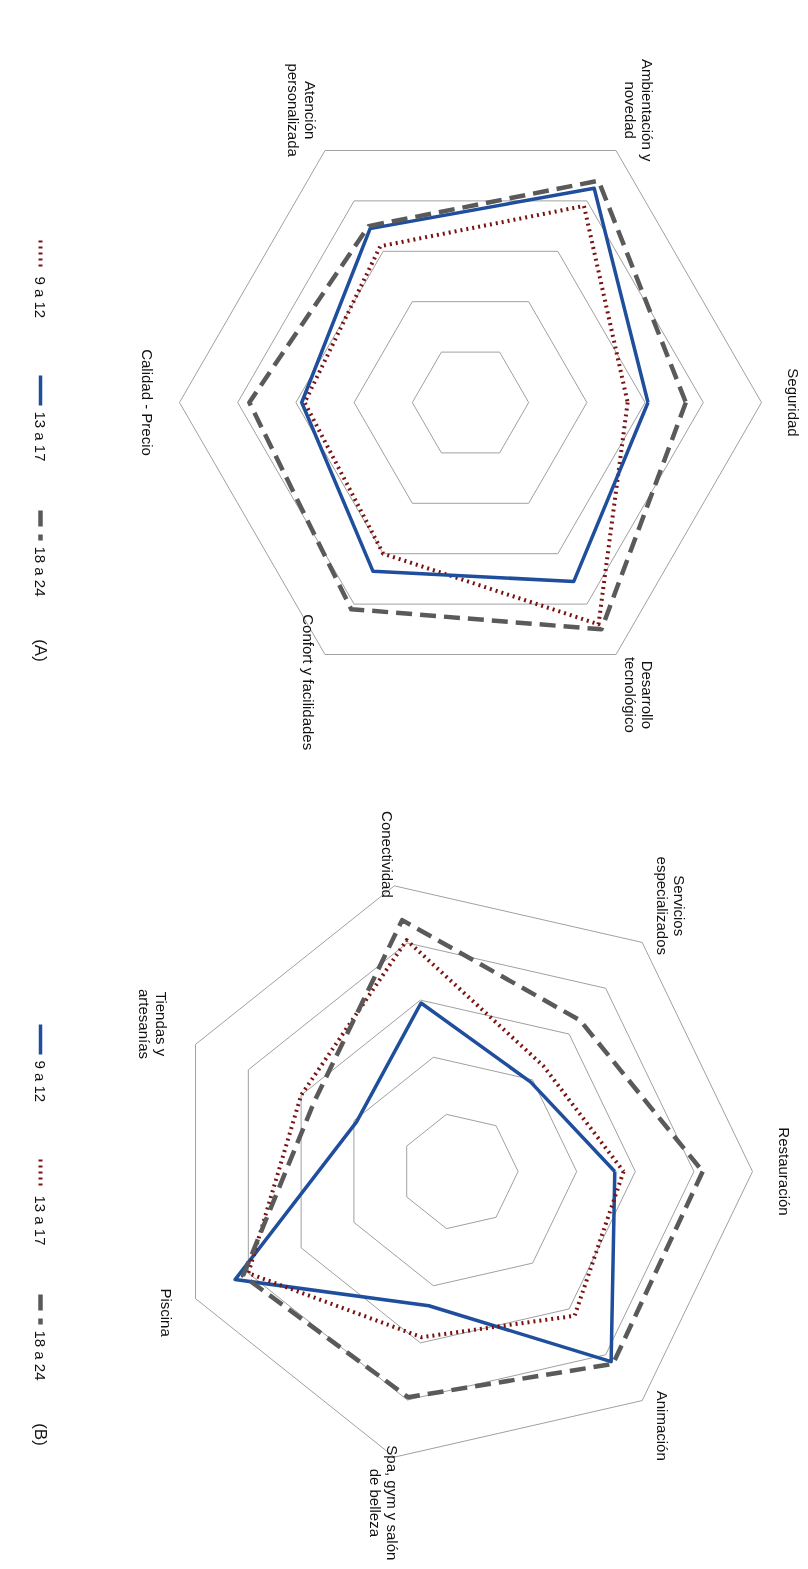 This screenshot has height=1569, width=808. Describe the element at coordinates (387, 854) in the screenshot. I see `spoke-label: Conectividad` at that location.